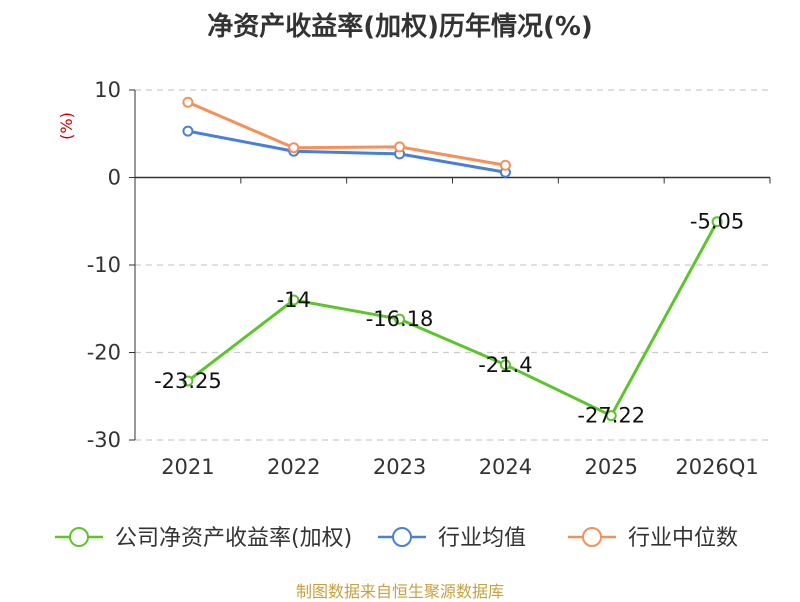 Image resolution: width=800 pixels, height=602 pixels. Describe the element at coordinates (482, 538) in the screenshot. I see `legend-label: 行业均值` at that location.